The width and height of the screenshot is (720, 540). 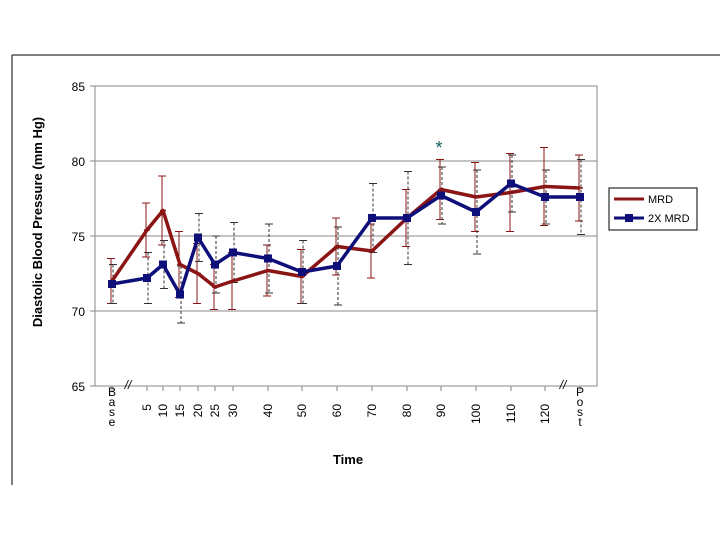 I want to click on significance-asterisk: *, so click(x=438, y=148).